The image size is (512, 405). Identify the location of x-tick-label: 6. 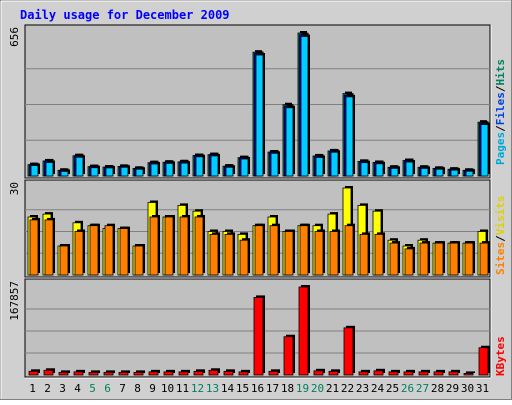
(107, 388).